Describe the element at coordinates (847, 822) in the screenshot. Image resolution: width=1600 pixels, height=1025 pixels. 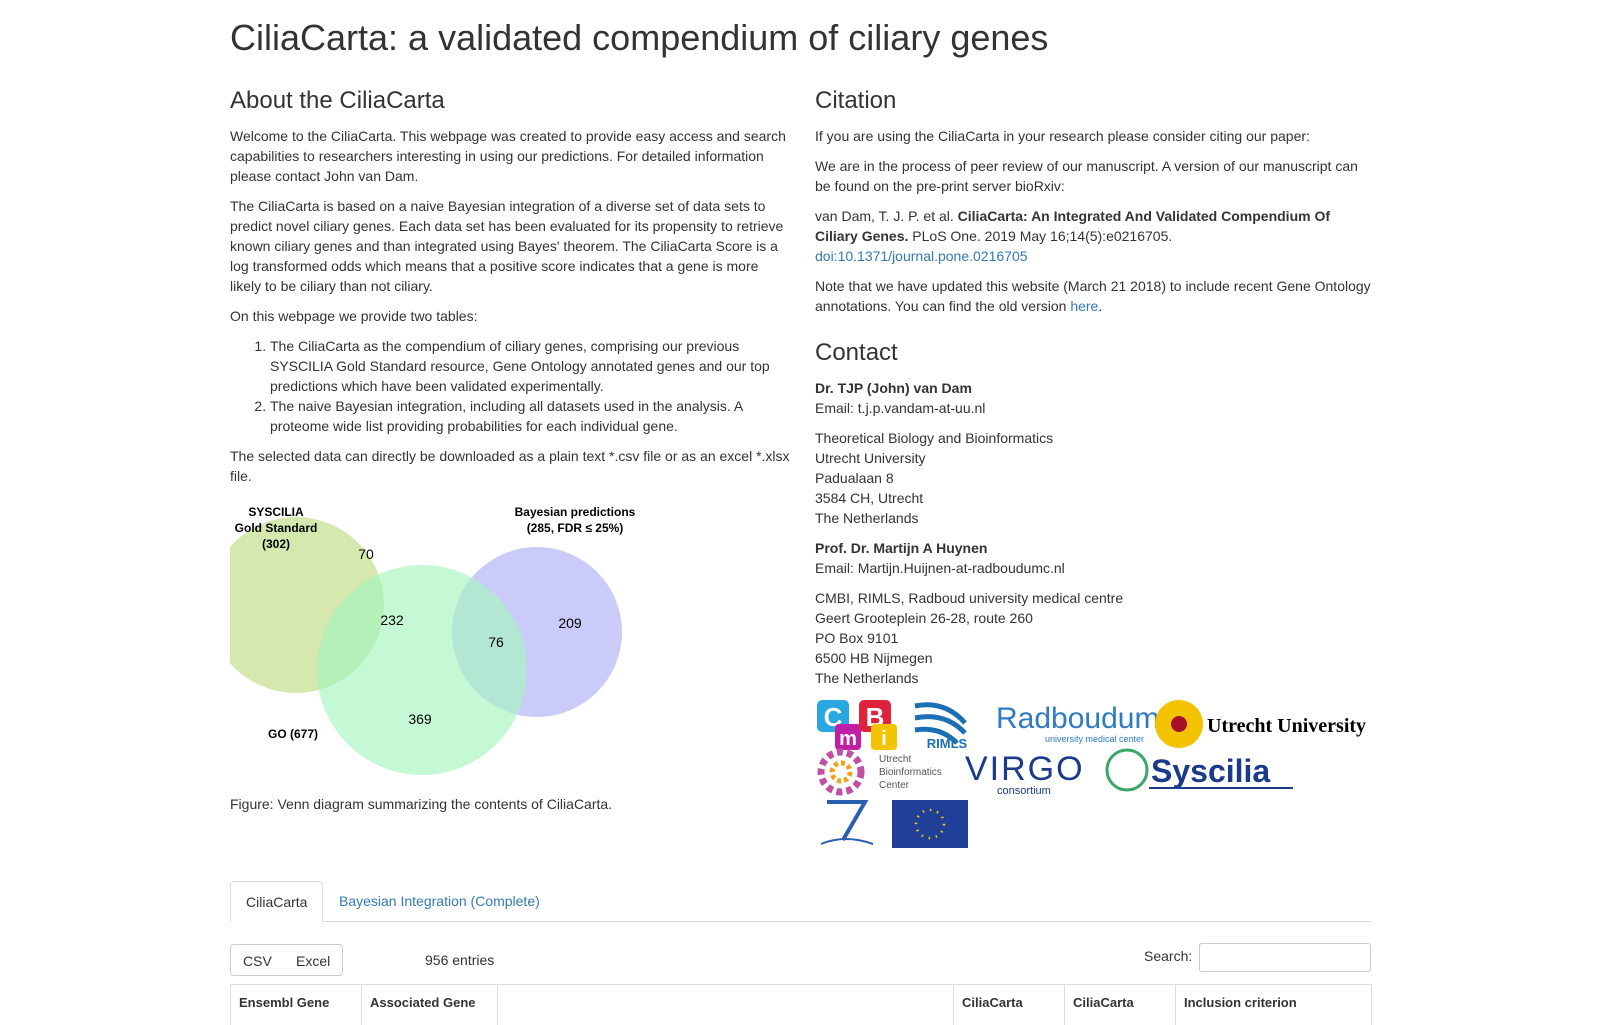
I see `fp7-logo` at that location.